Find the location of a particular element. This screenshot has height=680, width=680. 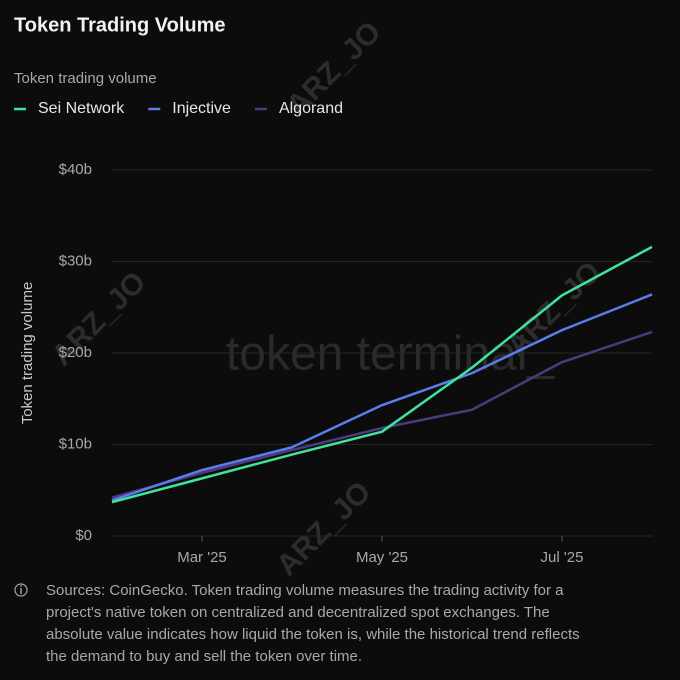

y-tick-label: $30b is located at coordinates (75, 260).